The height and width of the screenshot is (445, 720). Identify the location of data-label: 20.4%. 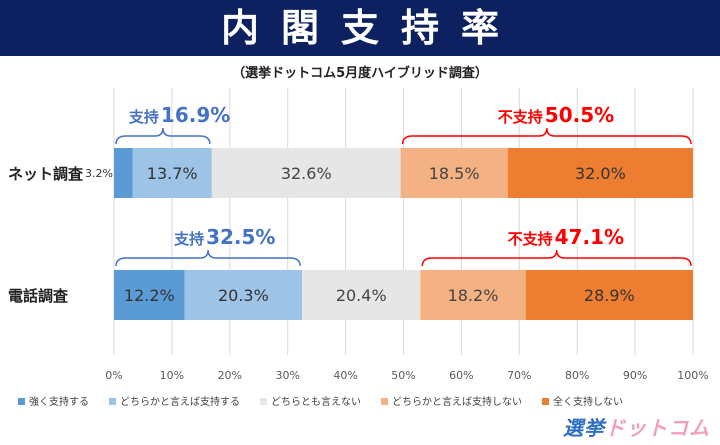
(361, 295).